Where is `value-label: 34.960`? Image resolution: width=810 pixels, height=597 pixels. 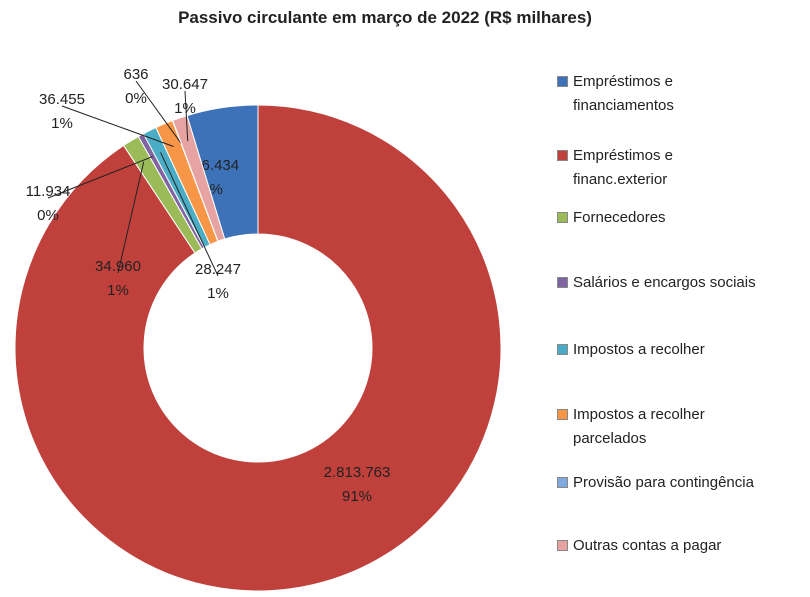
value-label: 34.960 is located at coordinates (118, 266).